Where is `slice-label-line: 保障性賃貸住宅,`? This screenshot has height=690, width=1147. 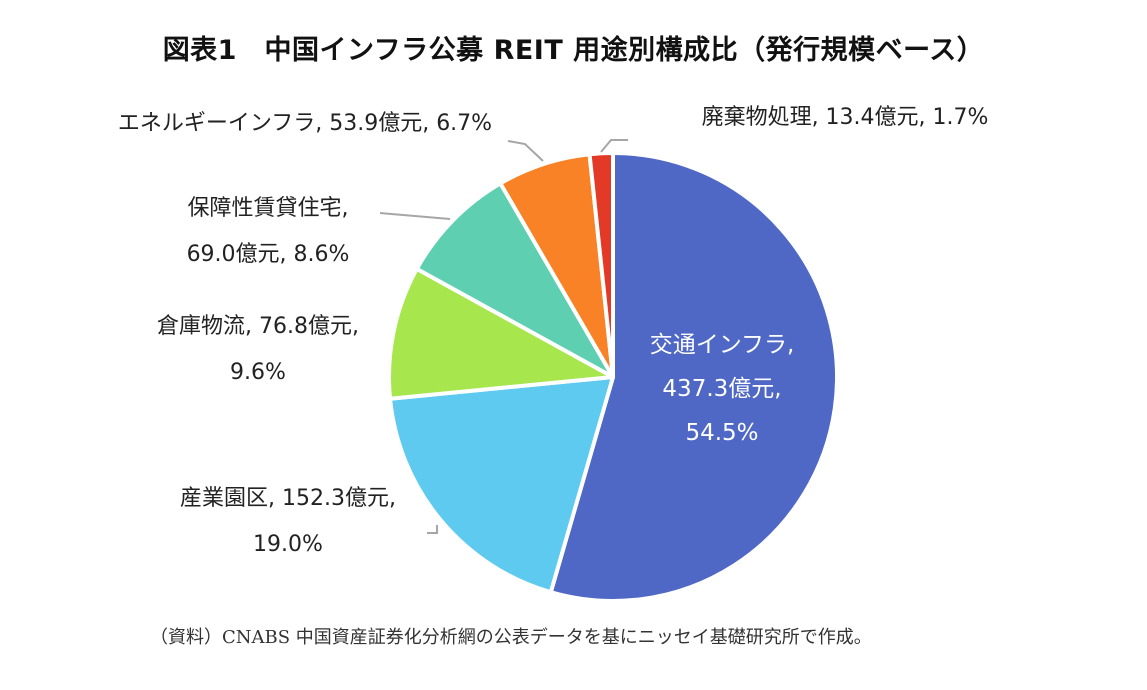
slice-label-line: 保障性賃貸住宅, is located at coordinates (268, 208).